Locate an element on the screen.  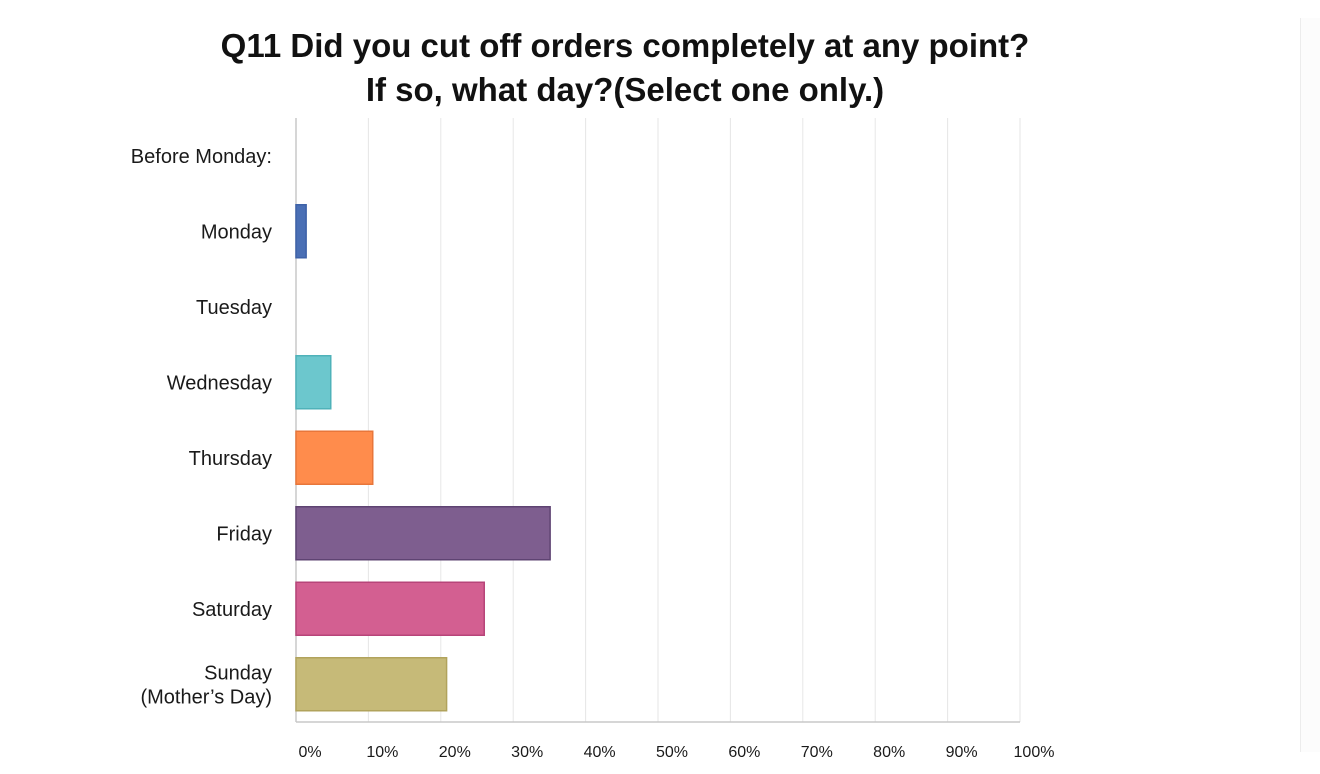
category-label: Wednesday is located at coordinates (219, 383).